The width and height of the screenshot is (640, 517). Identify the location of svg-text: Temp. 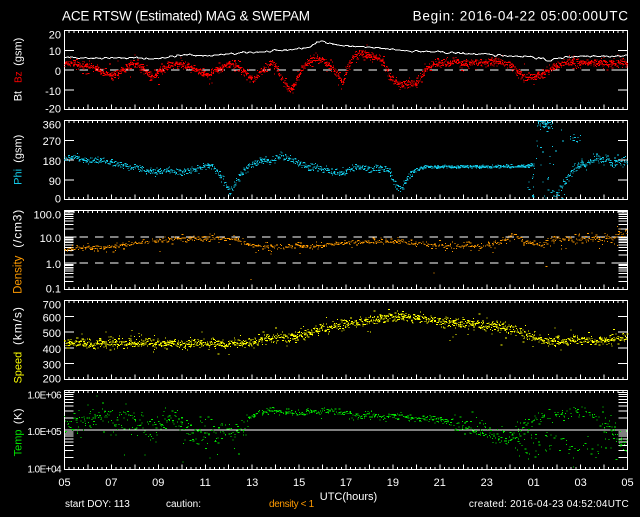
(19, 442).